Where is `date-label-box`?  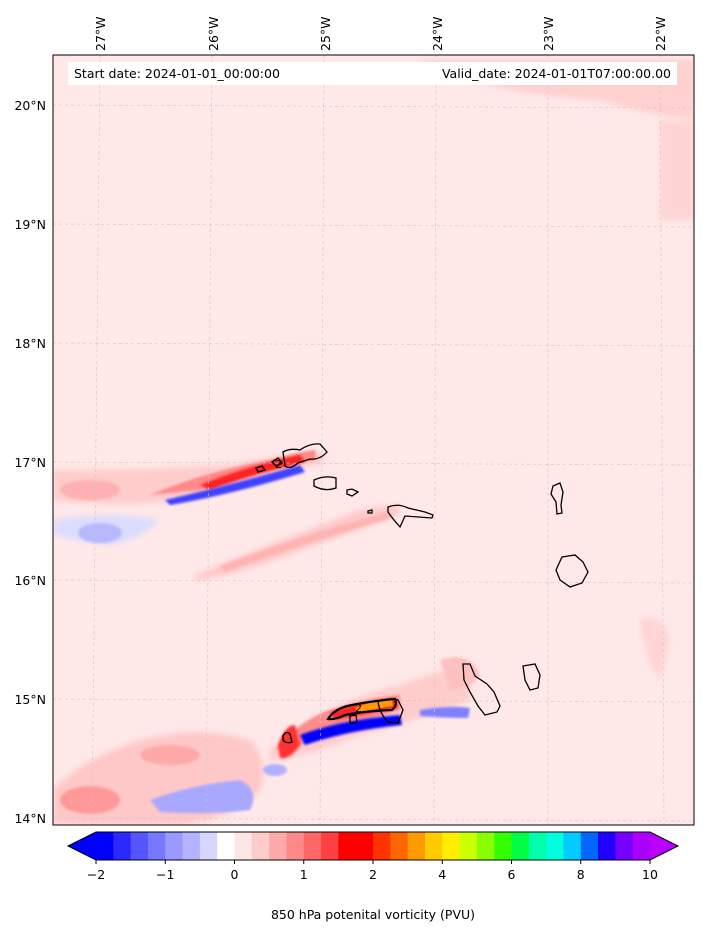 date-label-box is located at coordinates (372, 73).